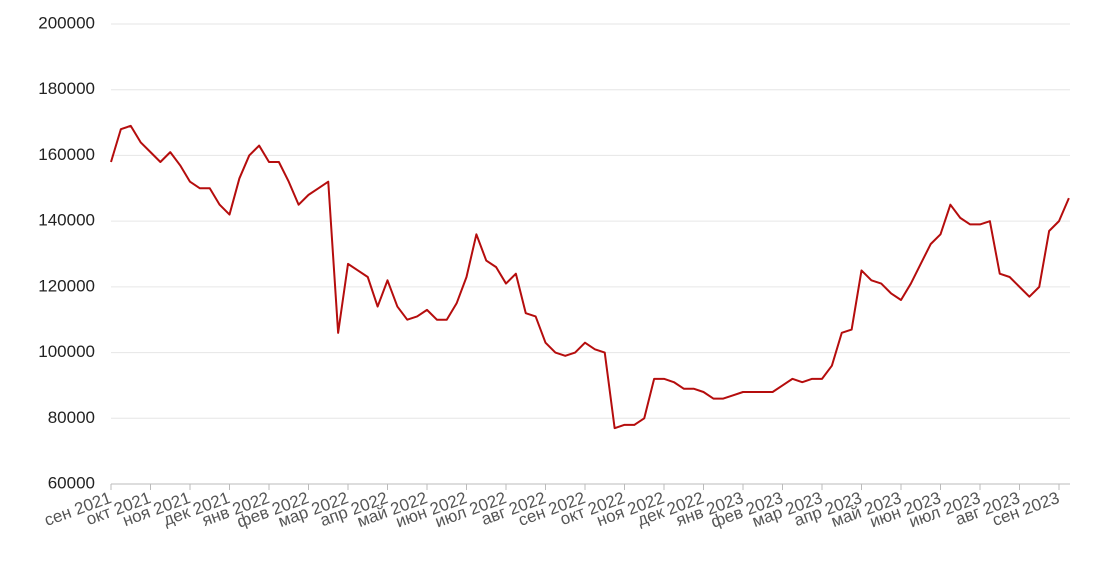  What do you see at coordinates (66, 351) in the screenshot?
I see `y-tick-label: 100000` at bounding box center [66, 351].